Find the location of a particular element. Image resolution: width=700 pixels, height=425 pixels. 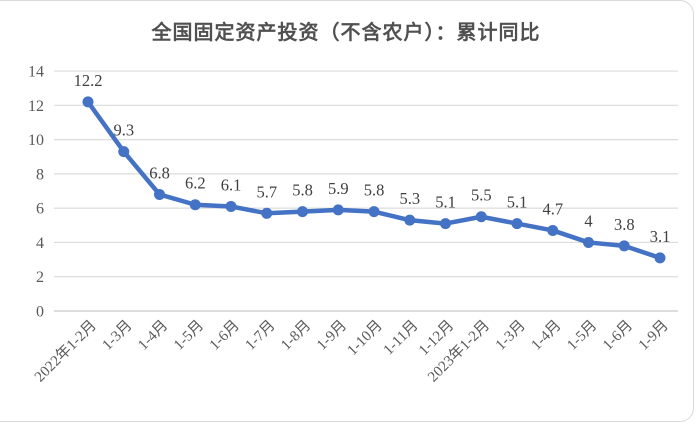

data-label: 3.8 is located at coordinates (624, 224).